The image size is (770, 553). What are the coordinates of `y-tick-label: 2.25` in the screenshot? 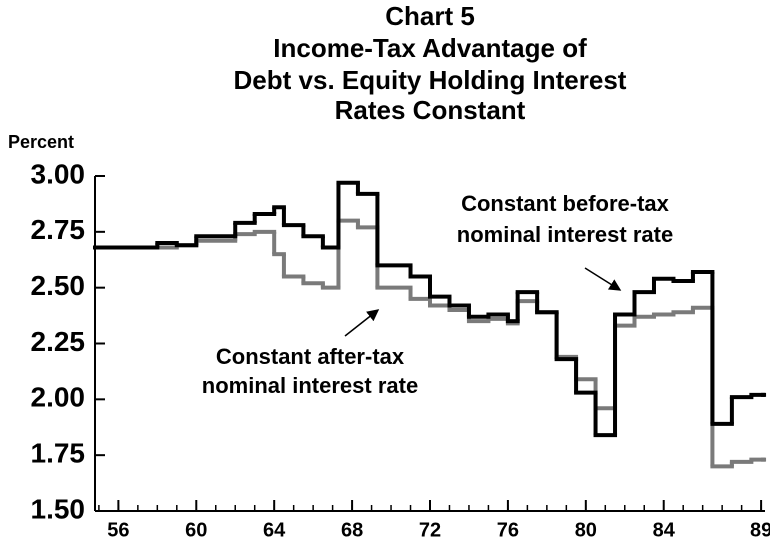 It's located at (58, 341).